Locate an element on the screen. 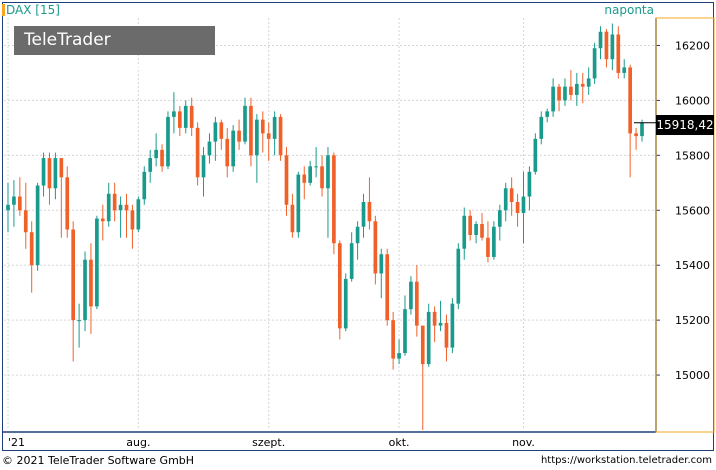  x-tick-label: okt. is located at coordinates (399, 442).